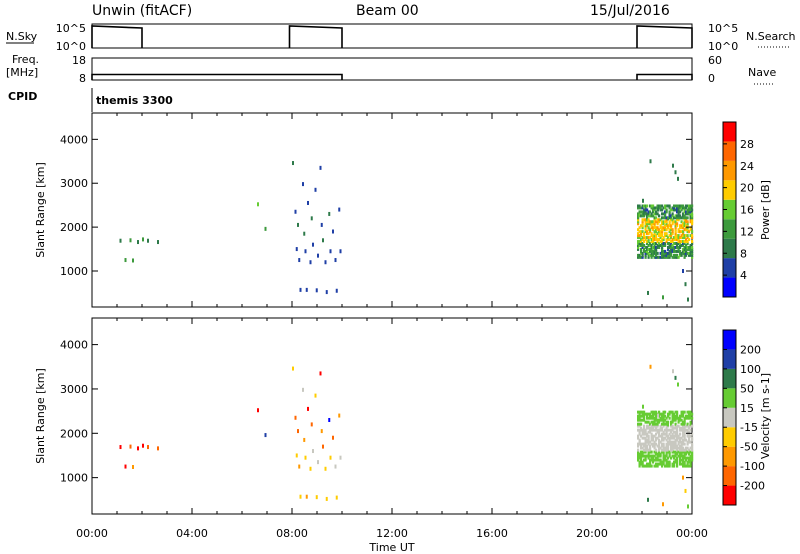 The width and height of the screenshot is (800, 554). What do you see at coordinates (664, 76) in the screenshot?
I see `freq-segment` at bounding box center [664, 76].